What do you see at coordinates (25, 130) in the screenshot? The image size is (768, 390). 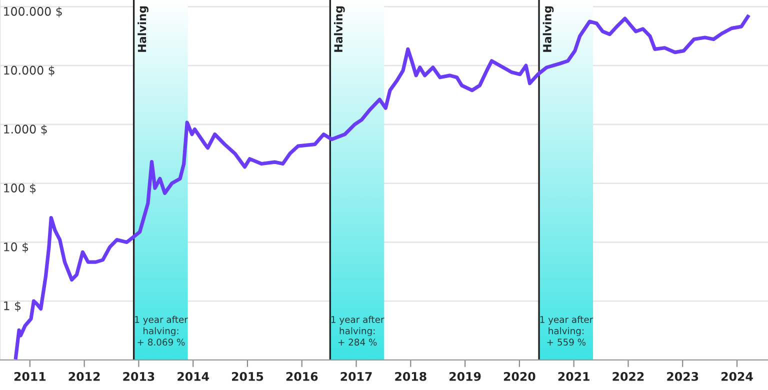 I see `y-tick-label: 1.000 $` at bounding box center [25, 130].